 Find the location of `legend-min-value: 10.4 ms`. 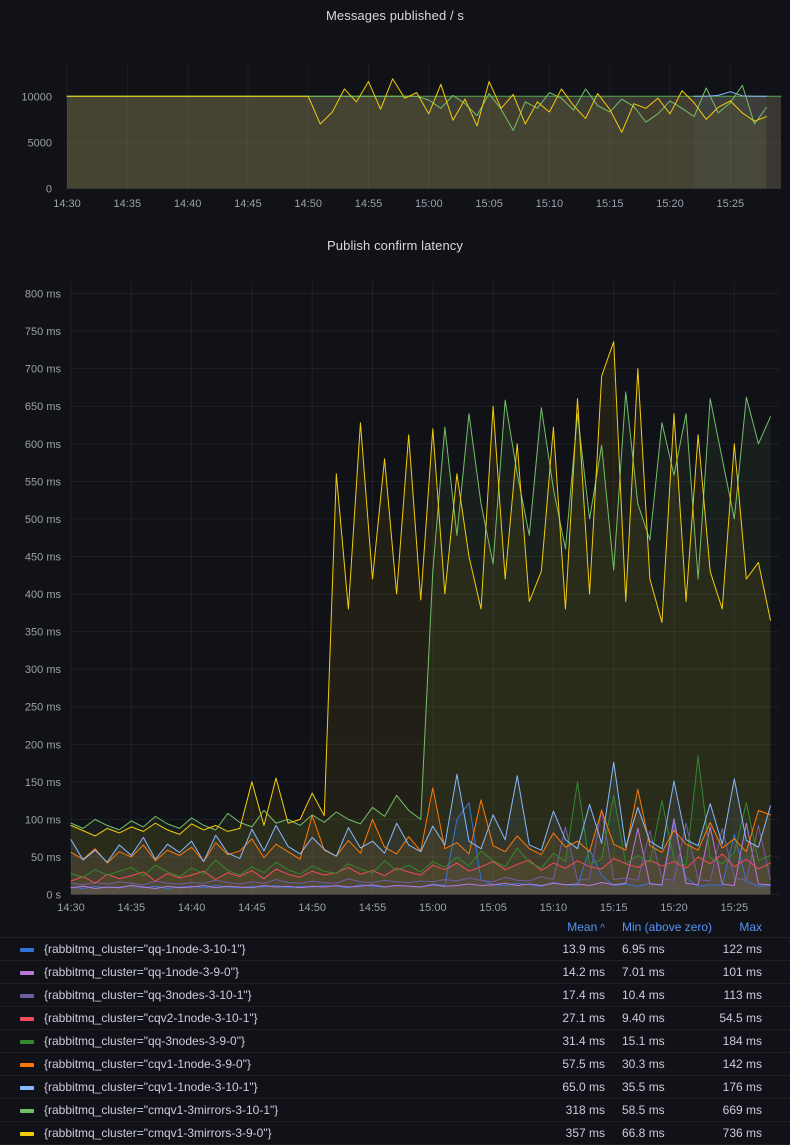

legend-min-value: 10.4 ms is located at coordinates (643, 995).